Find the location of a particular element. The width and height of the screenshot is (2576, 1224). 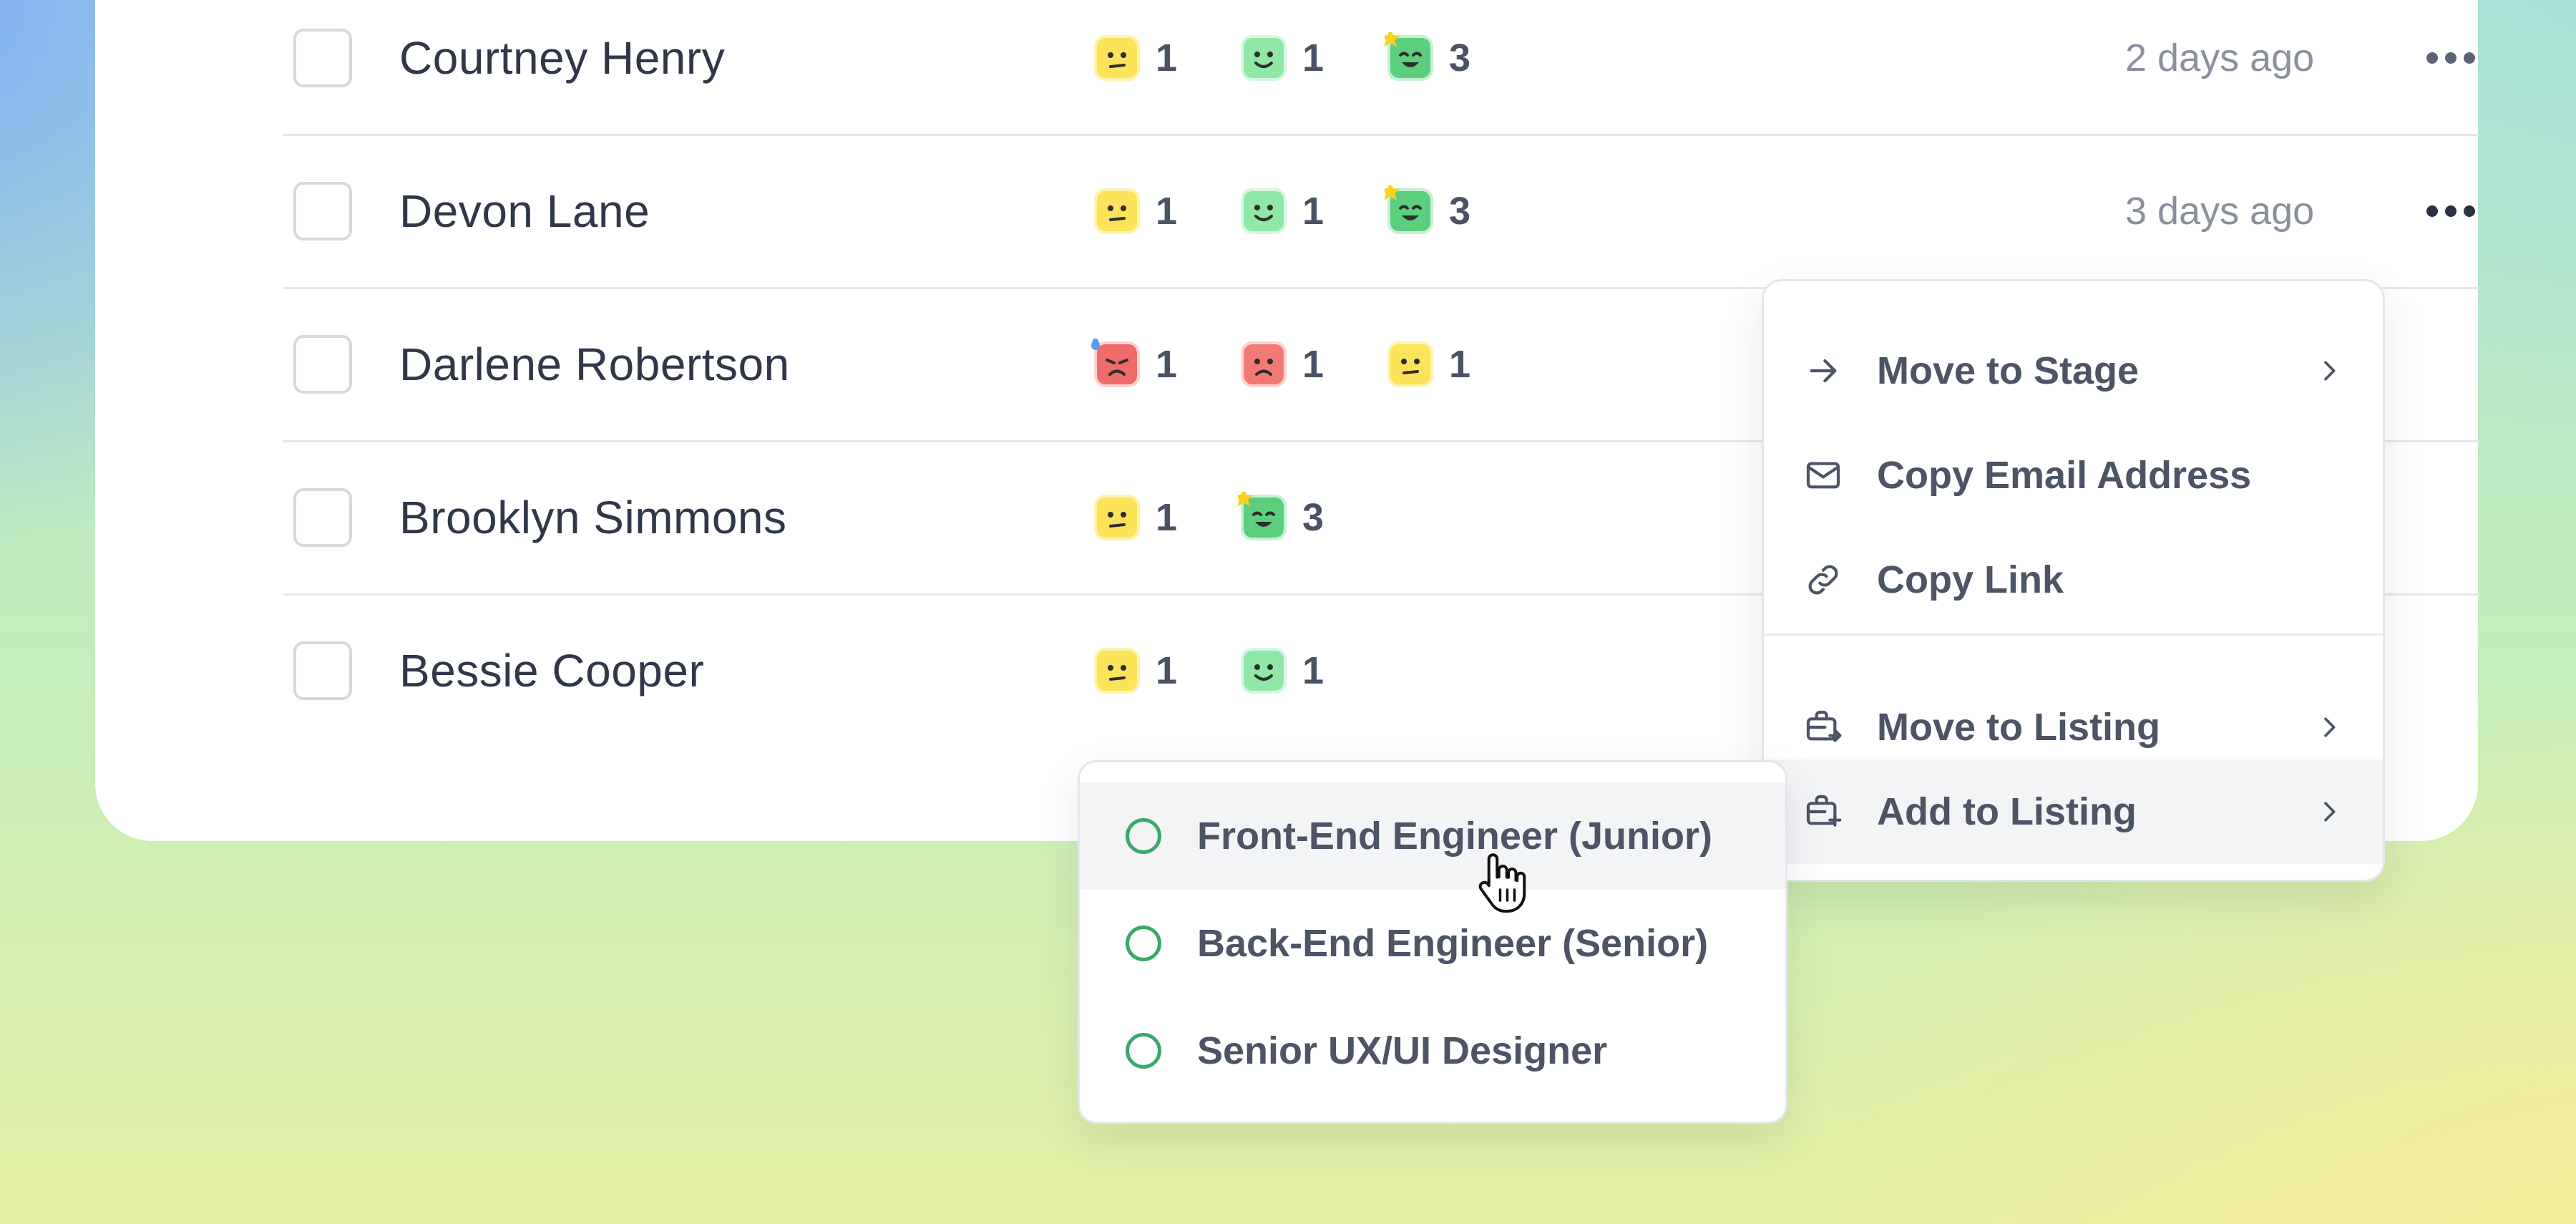

link-icon is located at coordinates (1823, 580).